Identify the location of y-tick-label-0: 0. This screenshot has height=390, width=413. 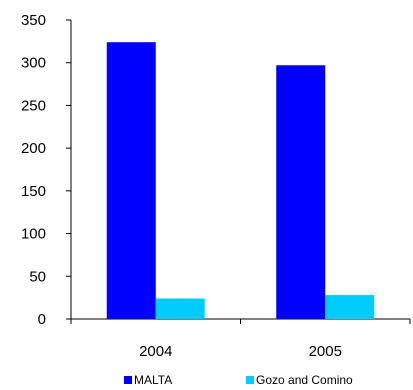
(42, 319).